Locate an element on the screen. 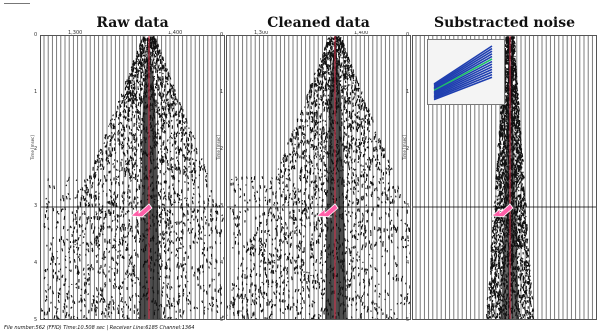  panel-title: Substracted noise is located at coordinates (504, 23).